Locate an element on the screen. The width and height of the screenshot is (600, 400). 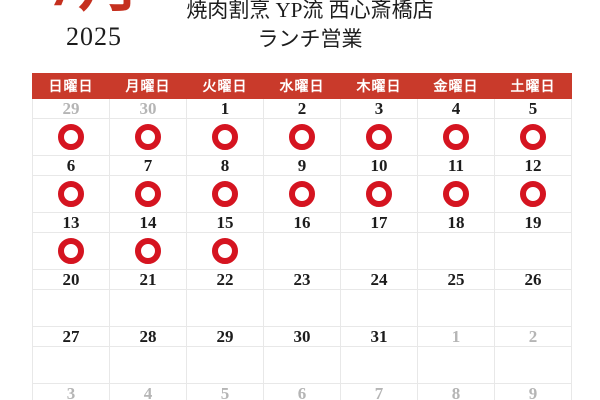
date-cell: 20 is located at coordinates (71, 279).